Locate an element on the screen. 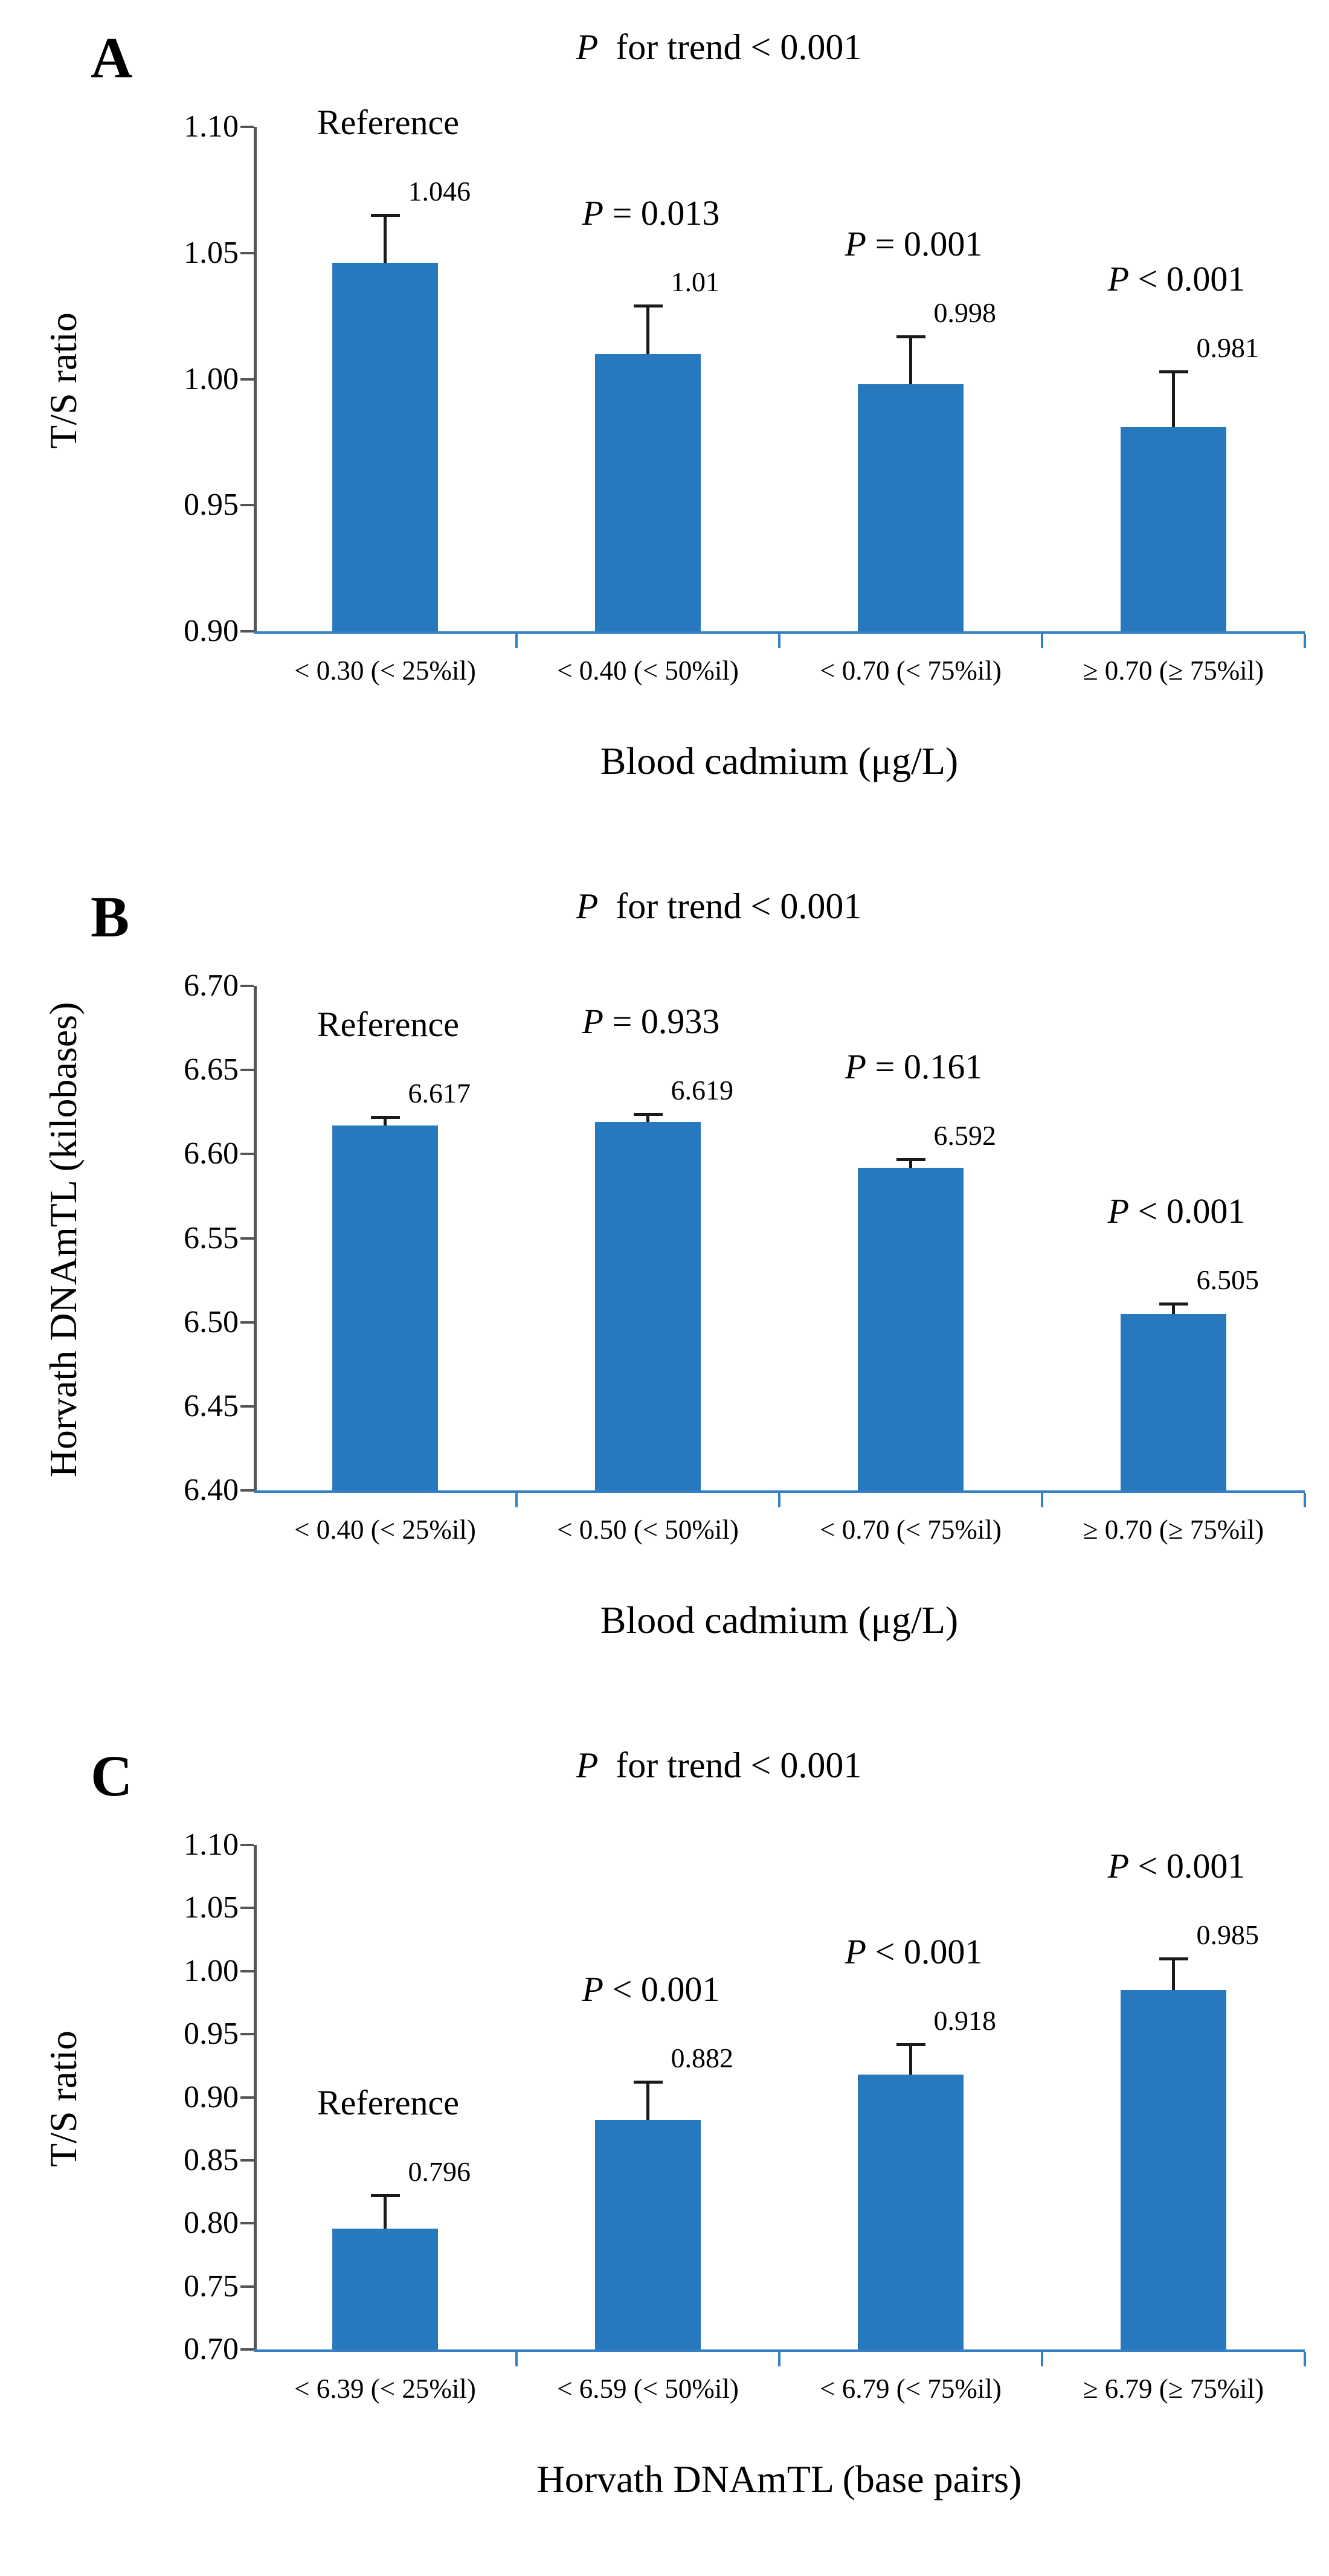  x-axis-label: Horvath DNAmTL (base pairs) is located at coordinates (779, 2479).